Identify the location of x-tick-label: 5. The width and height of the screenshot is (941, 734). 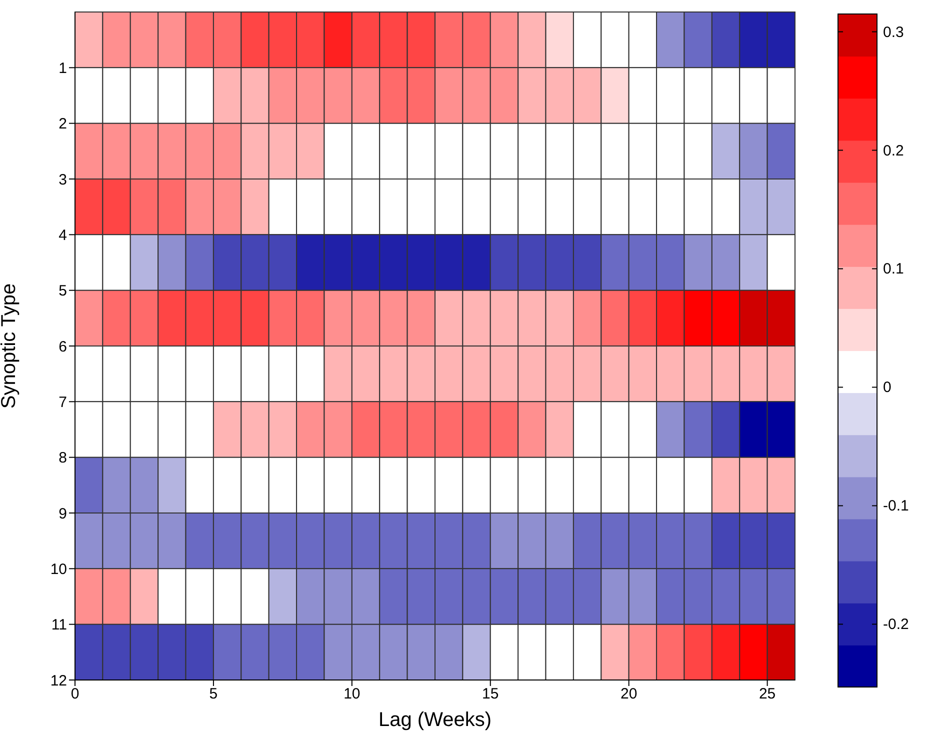
(213, 694).